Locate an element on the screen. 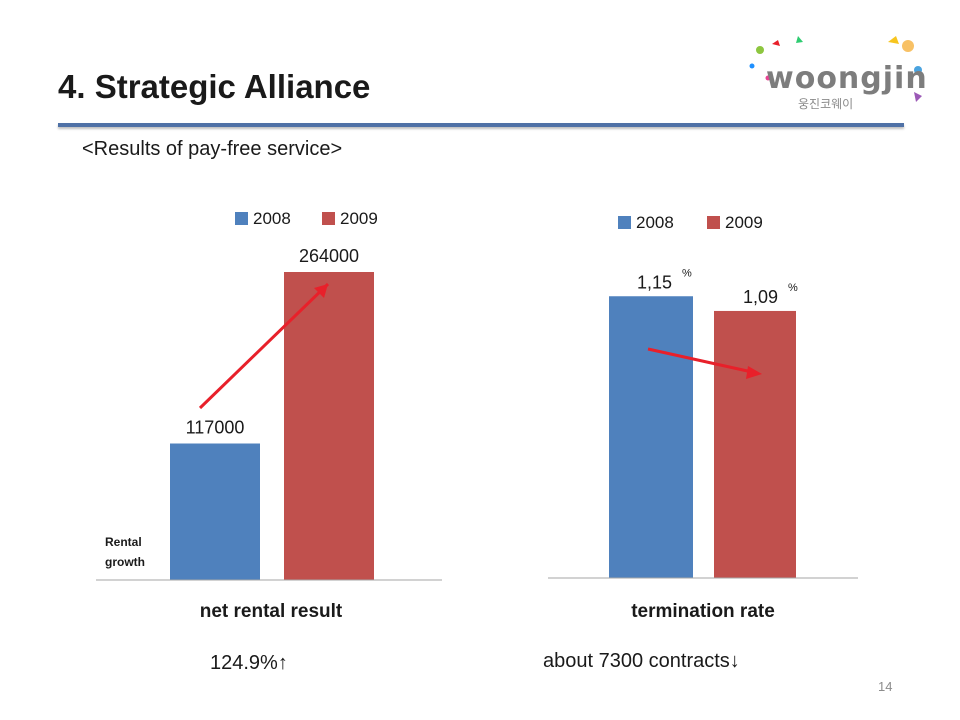 This screenshot has height=720, width=960. data-label-2009-b: 1,09 is located at coordinates (760, 297).